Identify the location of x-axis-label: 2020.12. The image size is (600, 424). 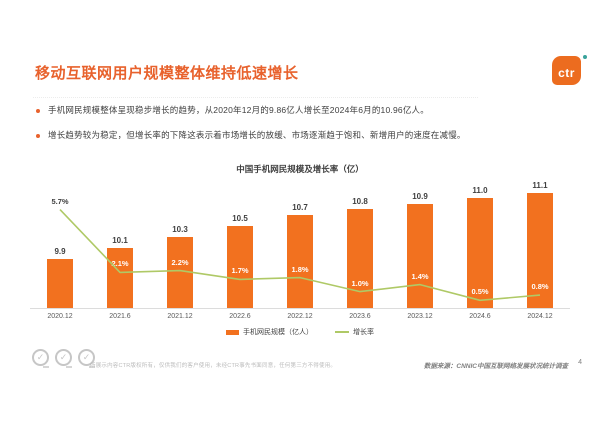
(60, 316).